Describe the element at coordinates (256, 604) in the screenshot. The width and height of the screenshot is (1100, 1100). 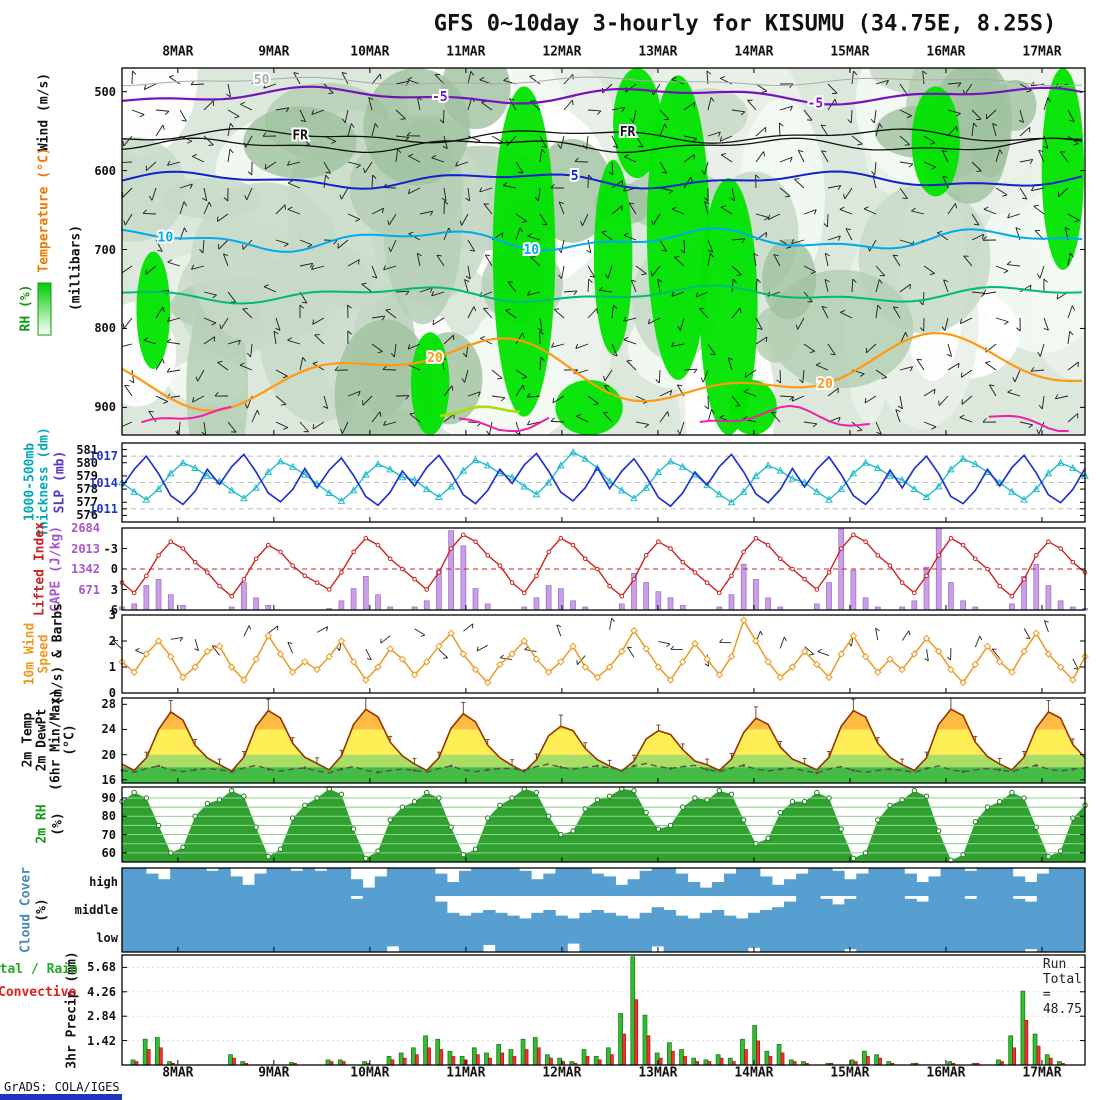
I see `cape-bar` at that location.